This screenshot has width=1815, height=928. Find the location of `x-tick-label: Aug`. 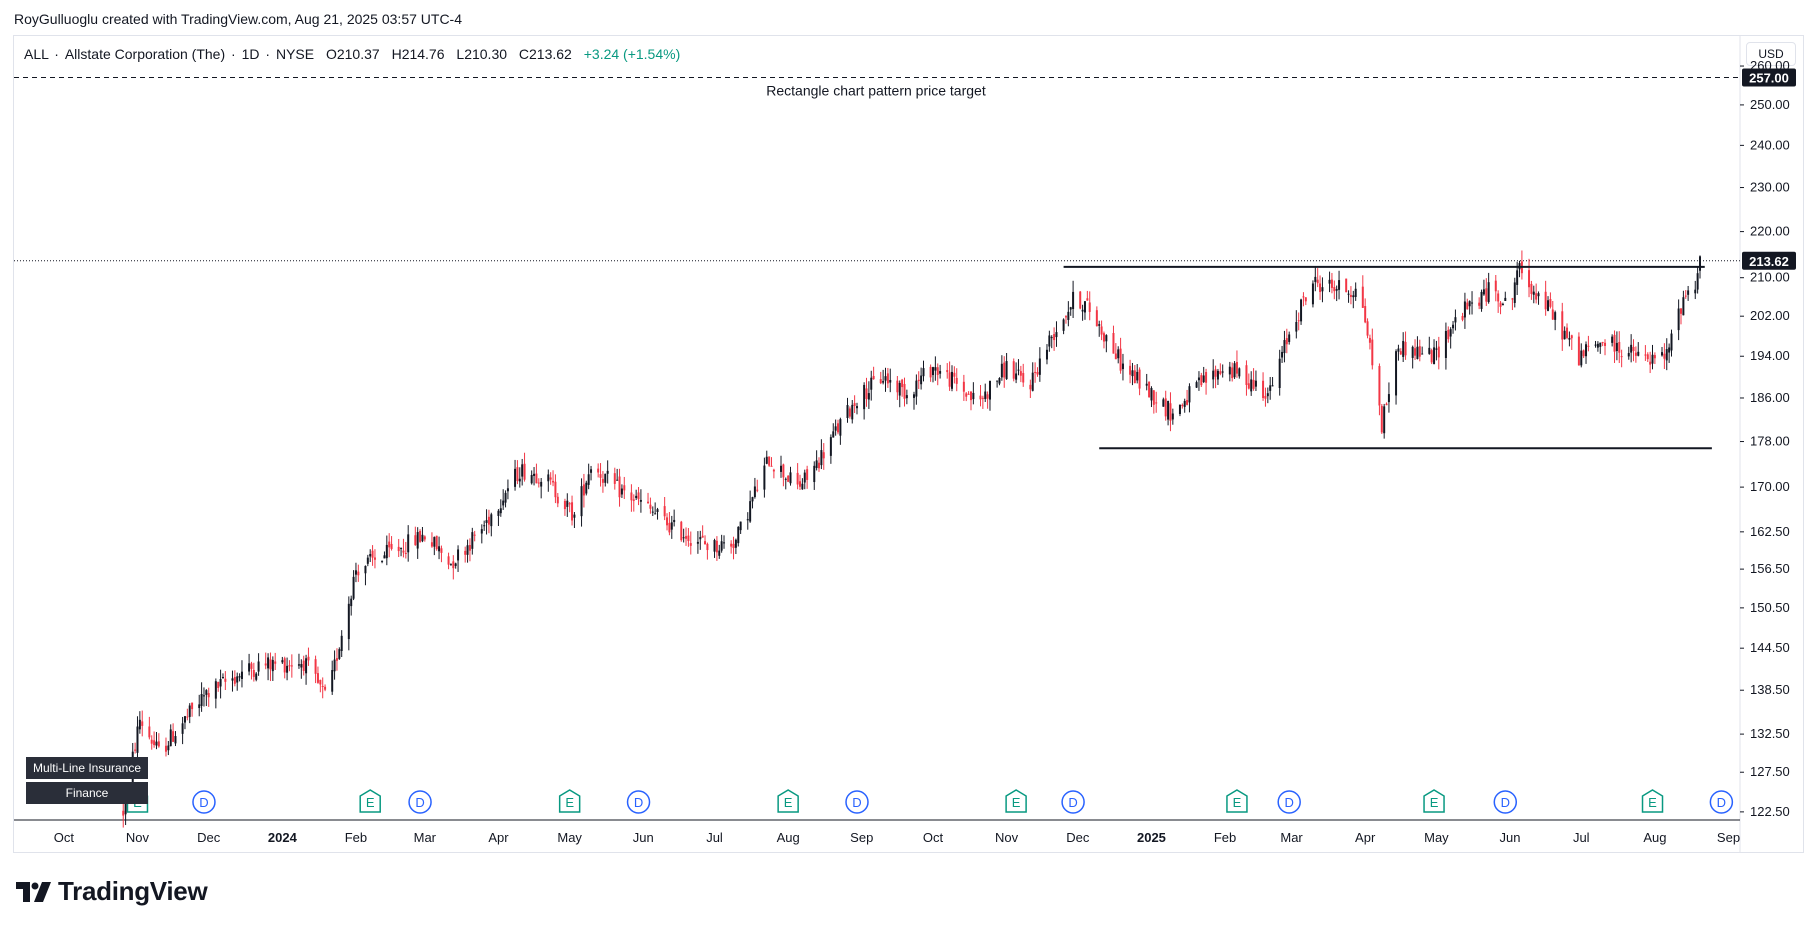

x-tick-label: Aug is located at coordinates (1654, 837).